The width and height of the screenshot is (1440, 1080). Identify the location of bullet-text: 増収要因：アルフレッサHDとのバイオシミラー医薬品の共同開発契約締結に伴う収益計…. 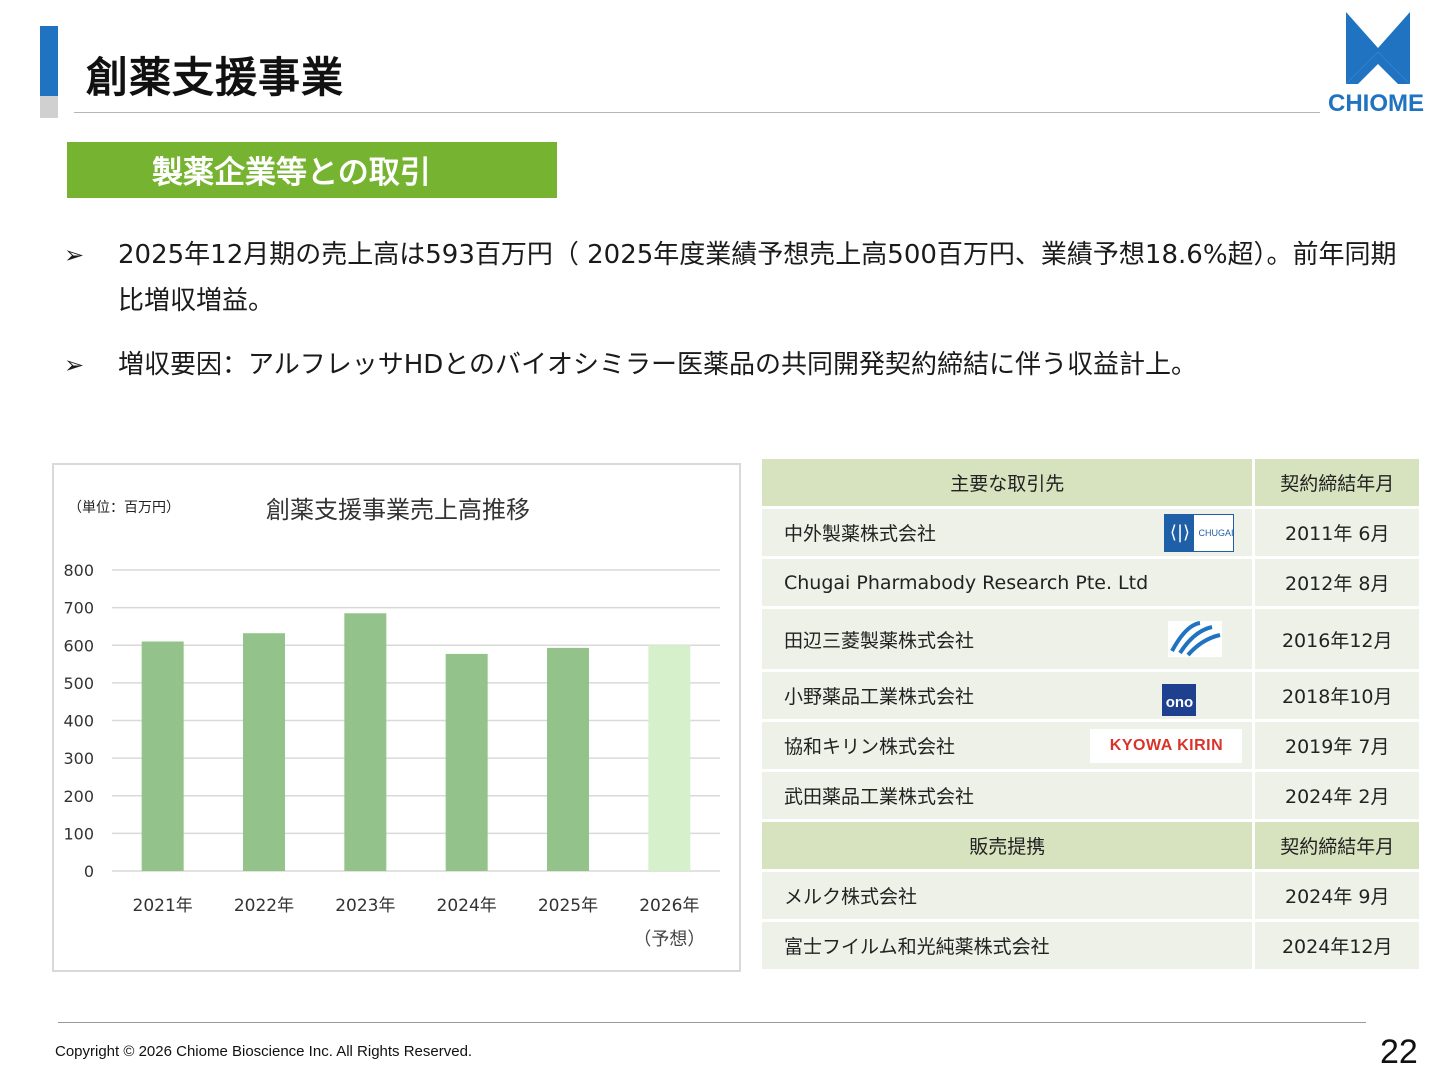
(658, 365).